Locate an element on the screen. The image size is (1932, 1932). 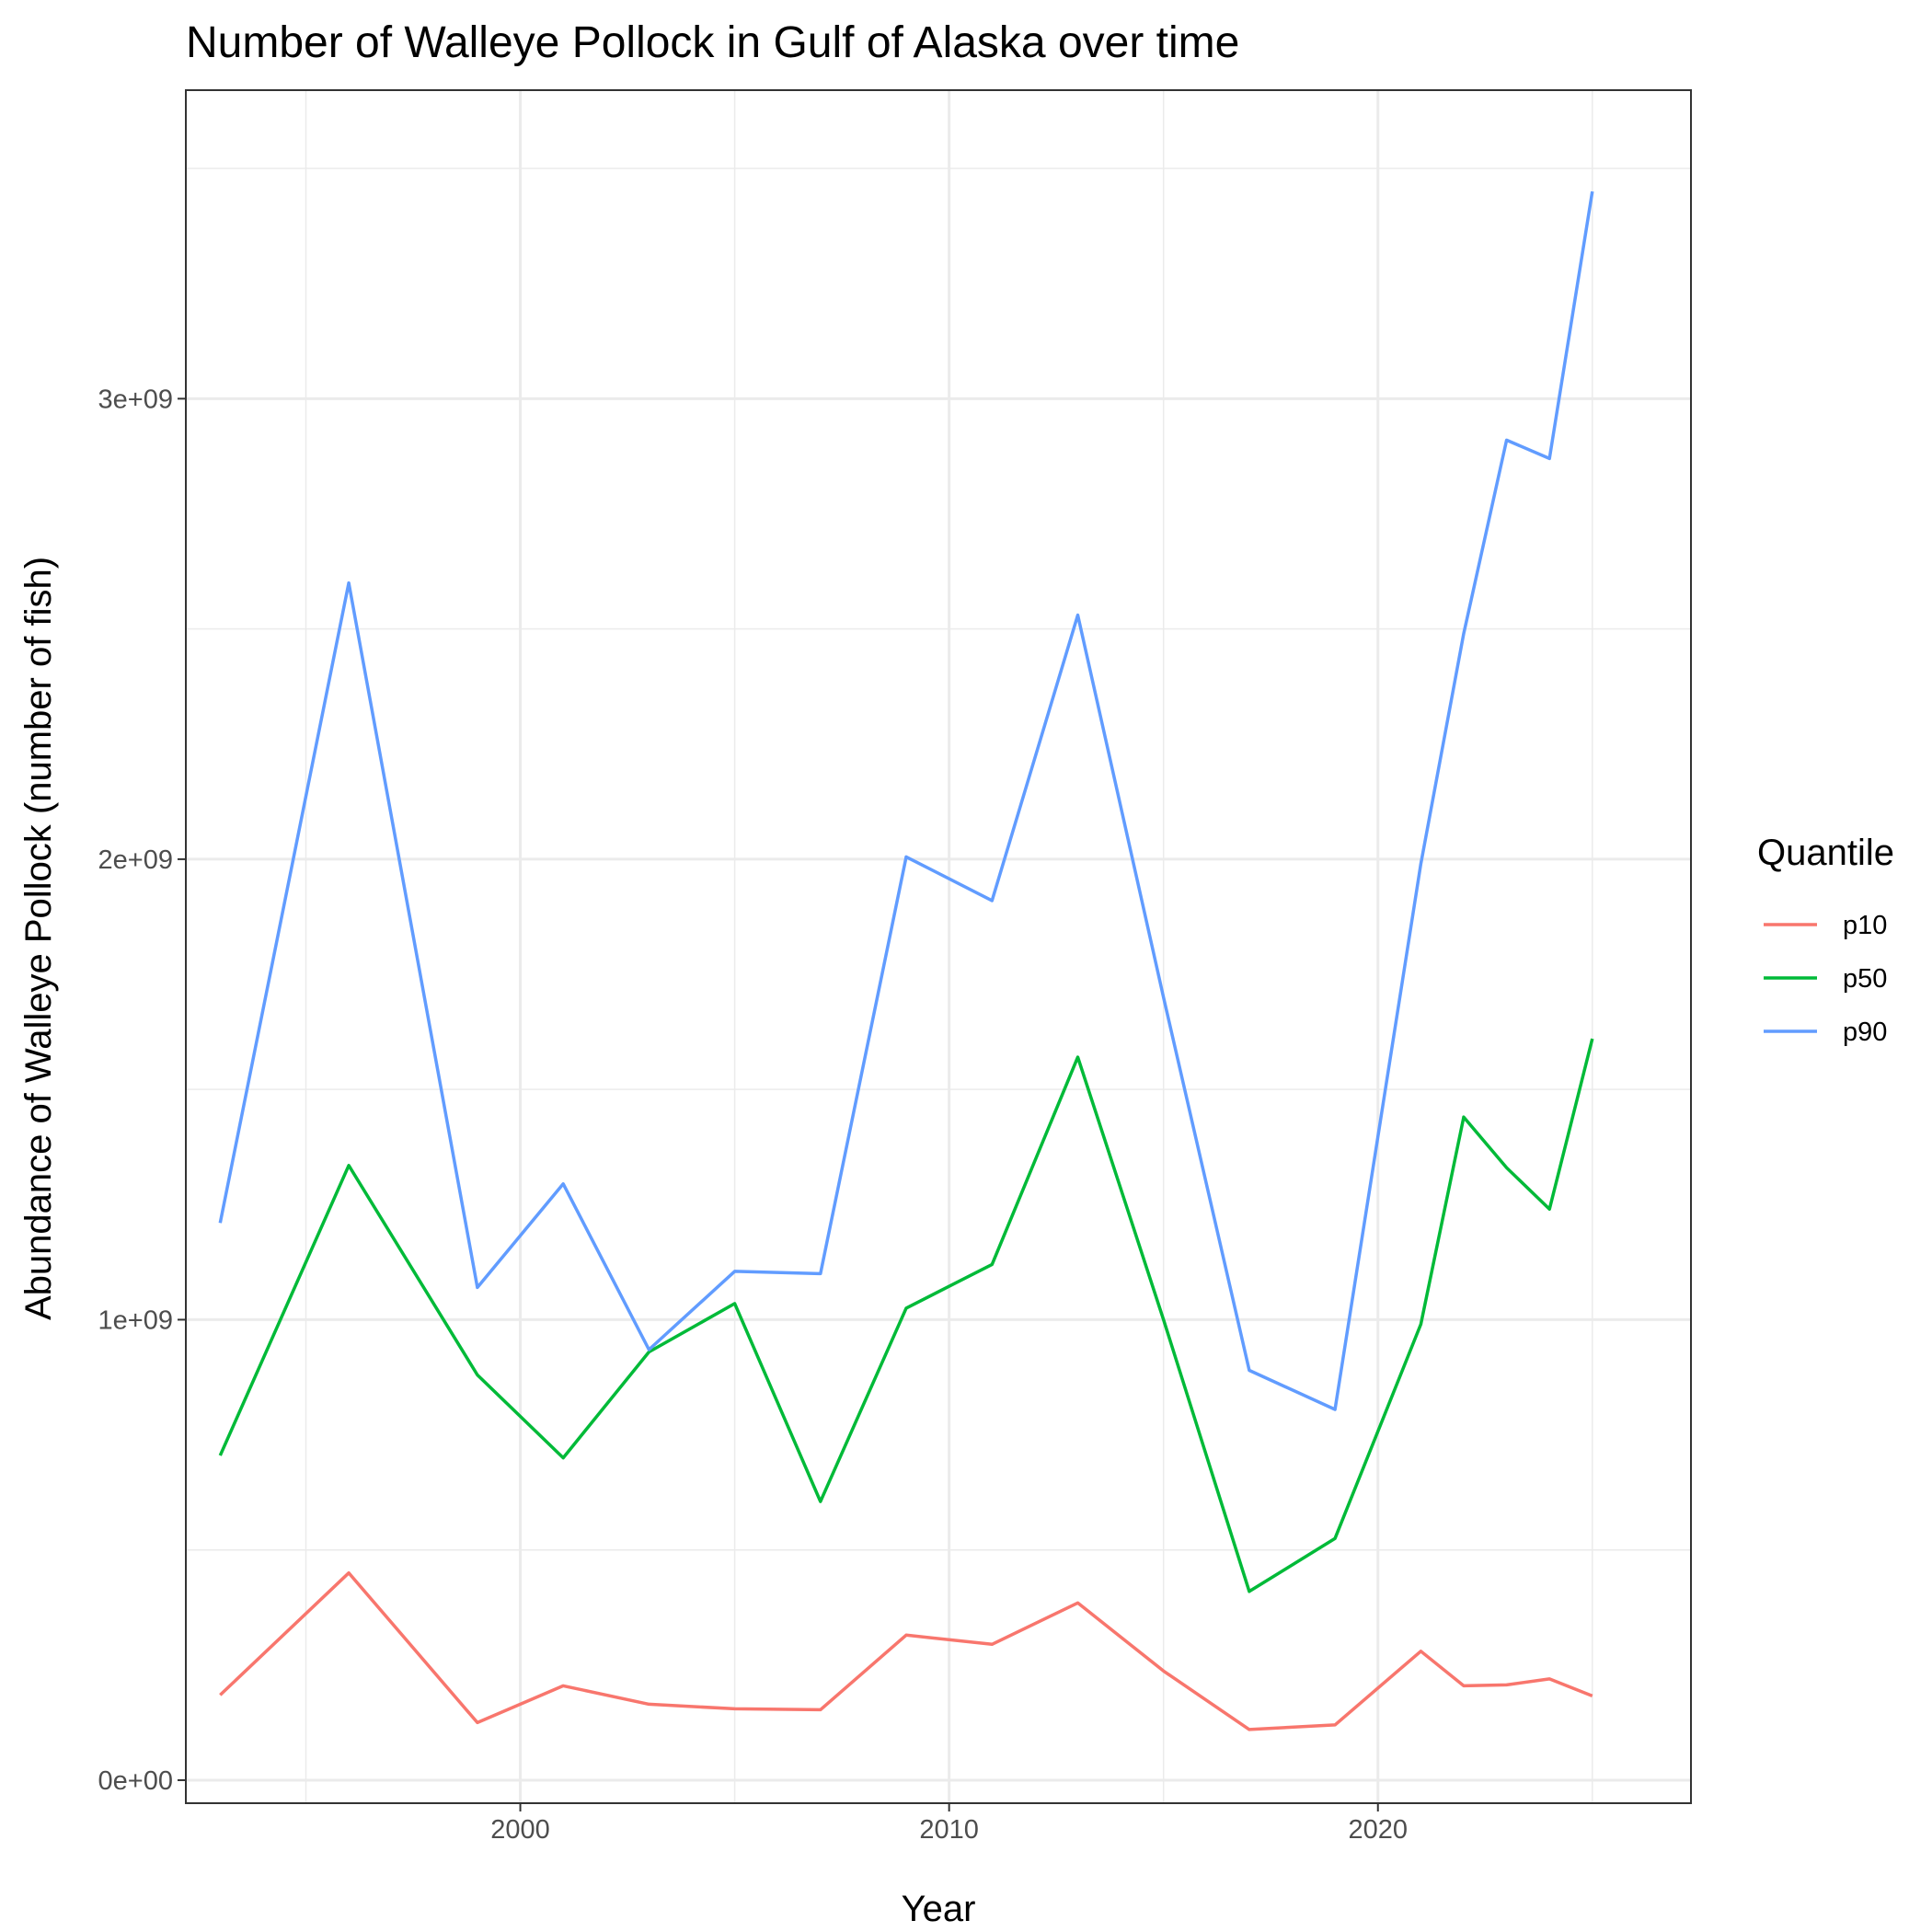
y-tick-label: 0e+00 is located at coordinates (135, 1781).